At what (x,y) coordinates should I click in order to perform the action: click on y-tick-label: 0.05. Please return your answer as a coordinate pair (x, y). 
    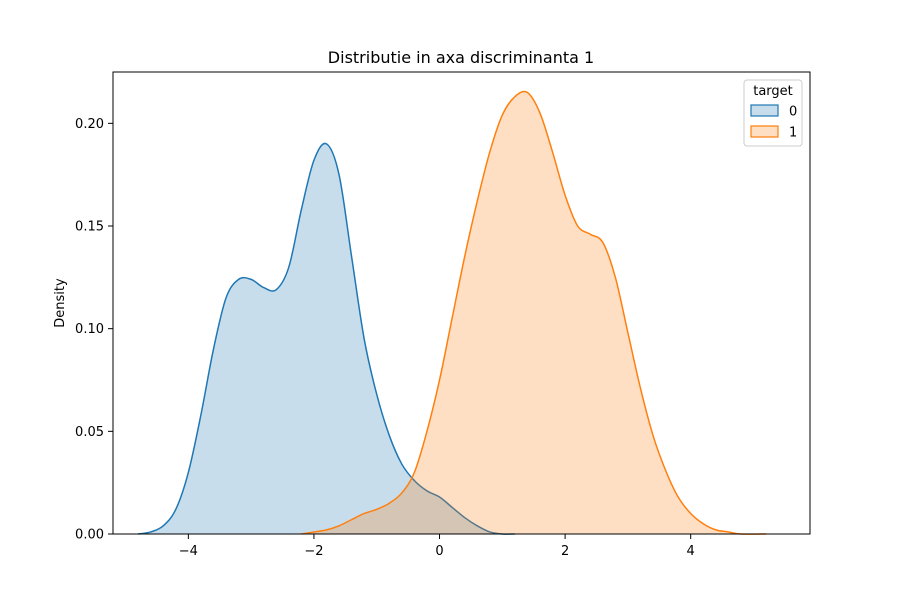
    Looking at the image, I should click on (89, 432).